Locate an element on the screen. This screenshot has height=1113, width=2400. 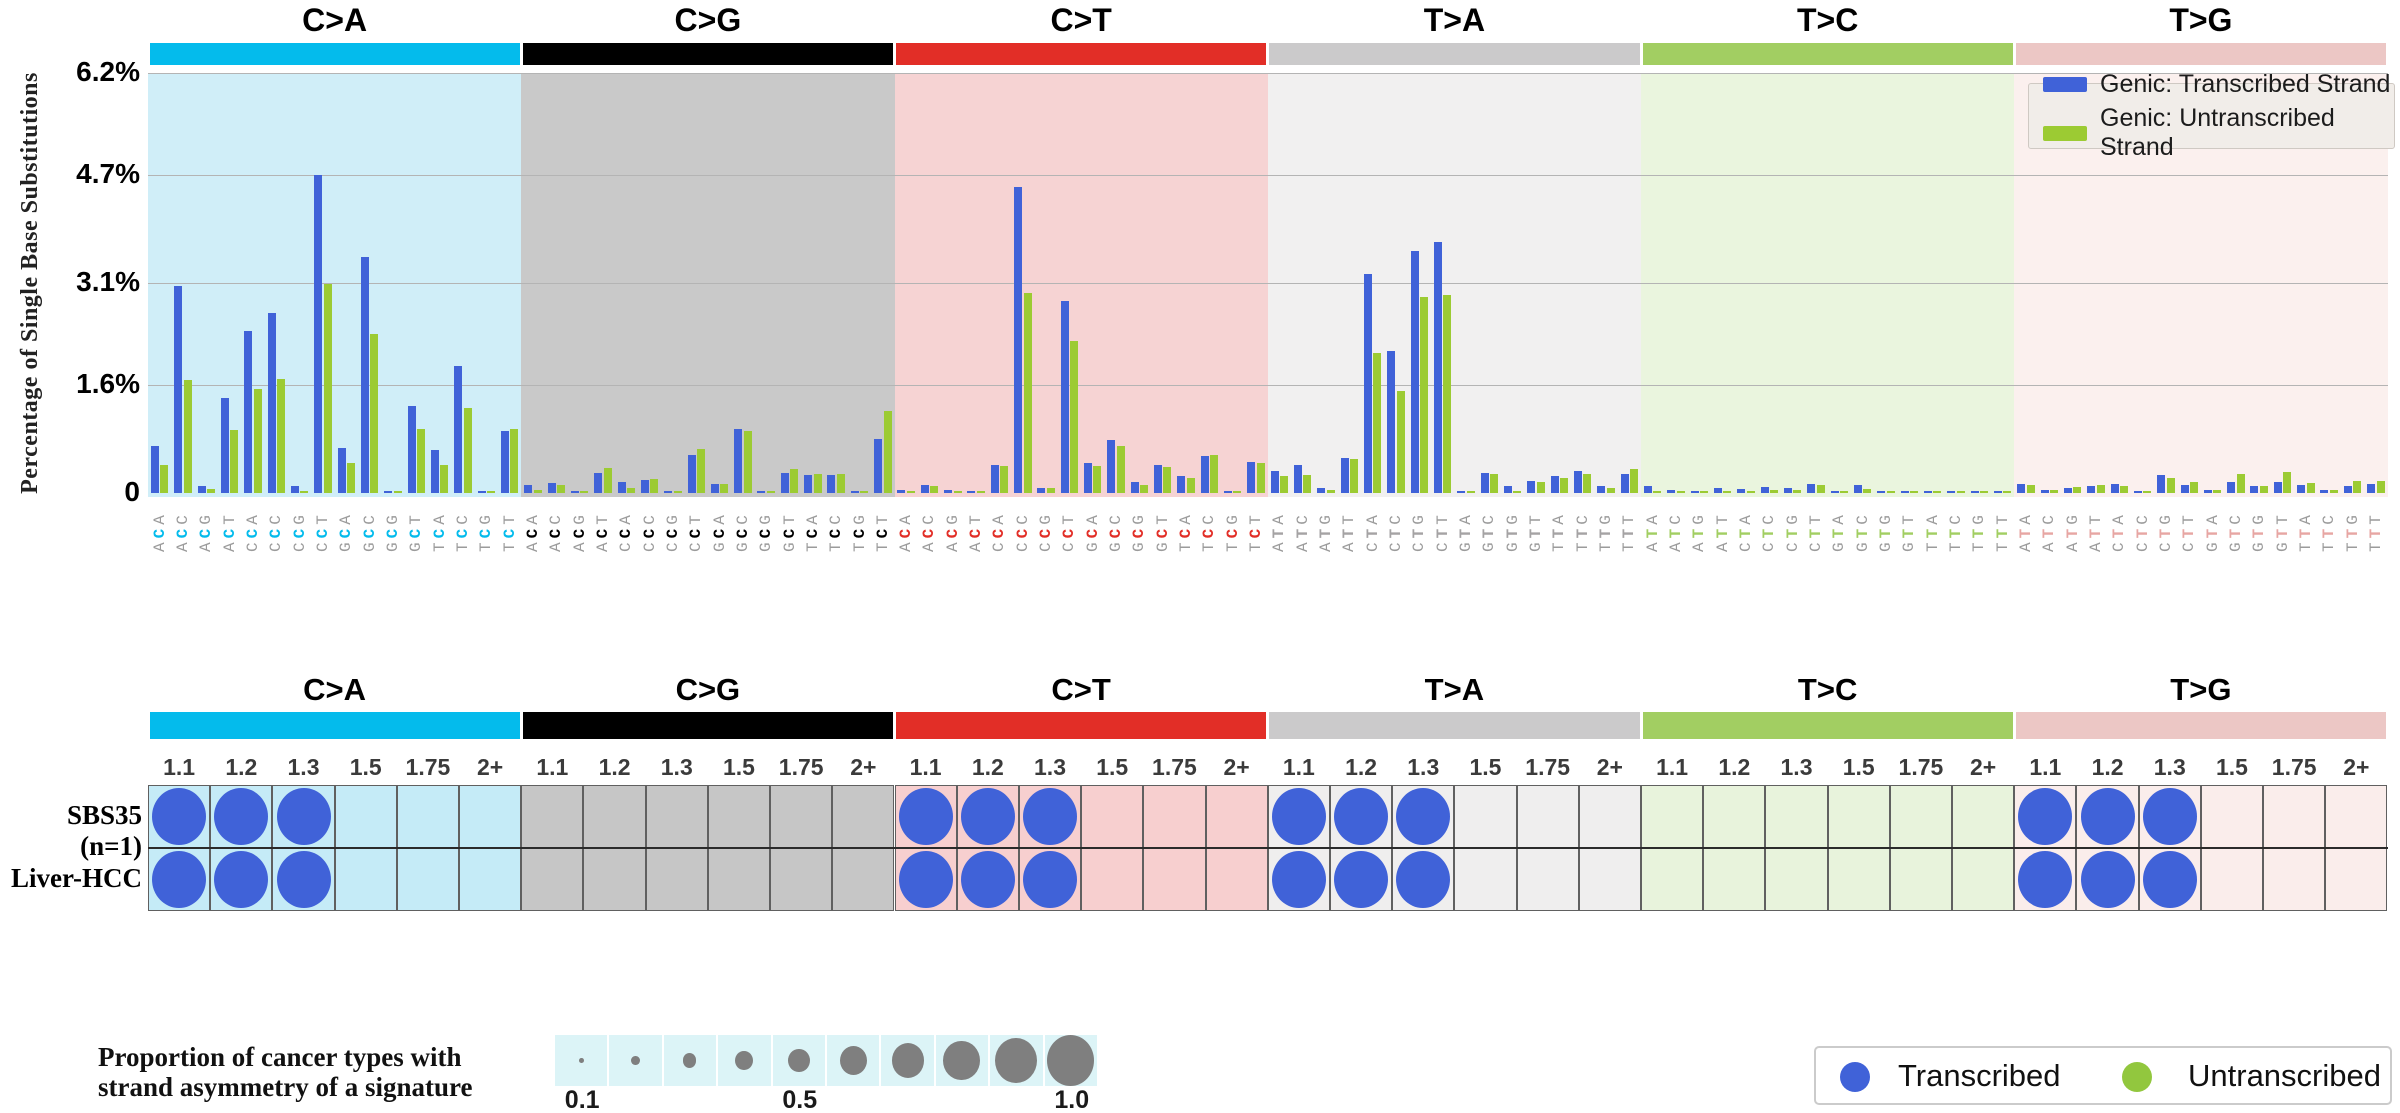
bar-T>C-TTT-transcribed is located at coordinates (1997, 491).